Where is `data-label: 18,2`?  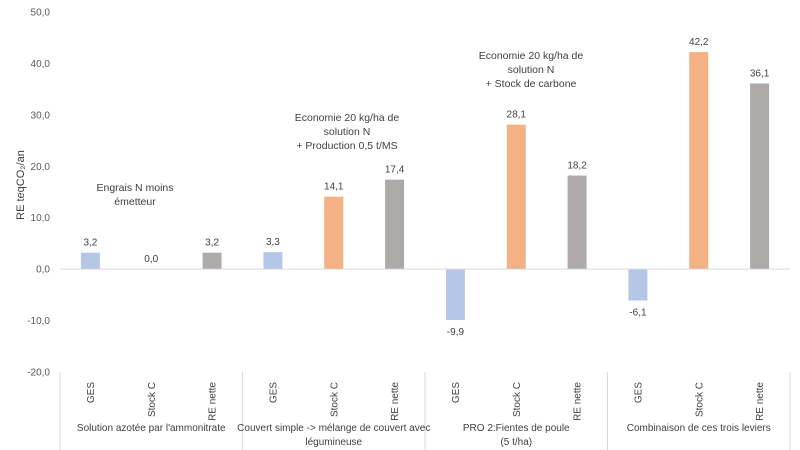 data-label: 18,2 is located at coordinates (577, 166).